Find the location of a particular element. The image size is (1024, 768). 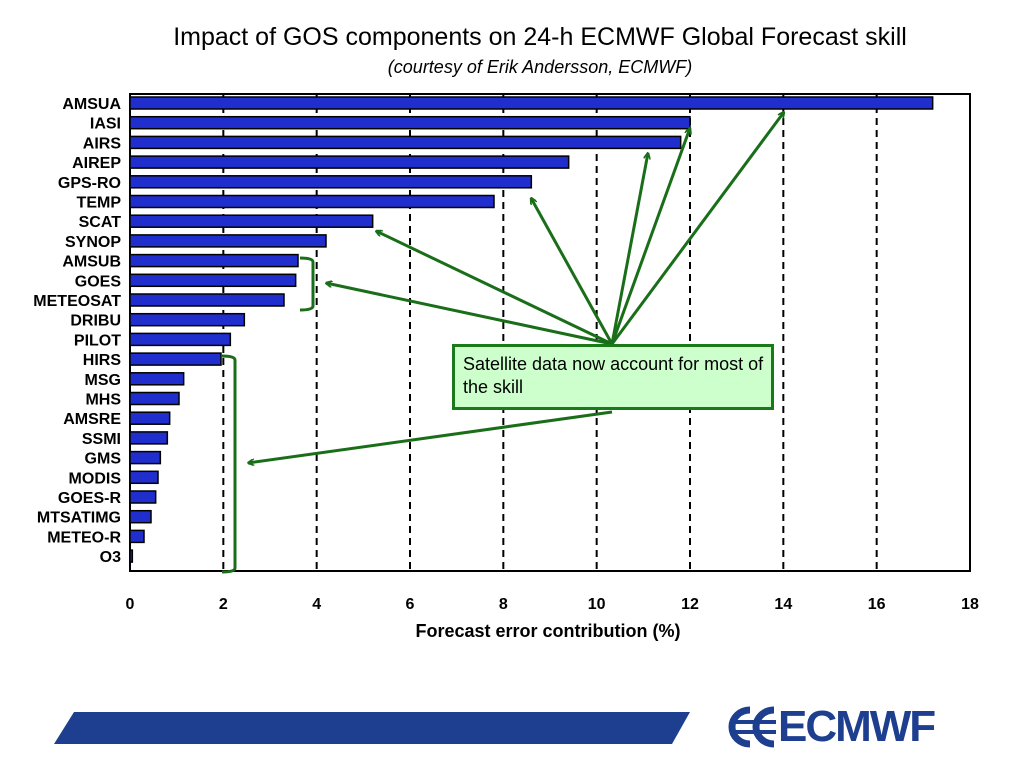

x-tick-label-14: 14 is located at coordinates (783, 604).